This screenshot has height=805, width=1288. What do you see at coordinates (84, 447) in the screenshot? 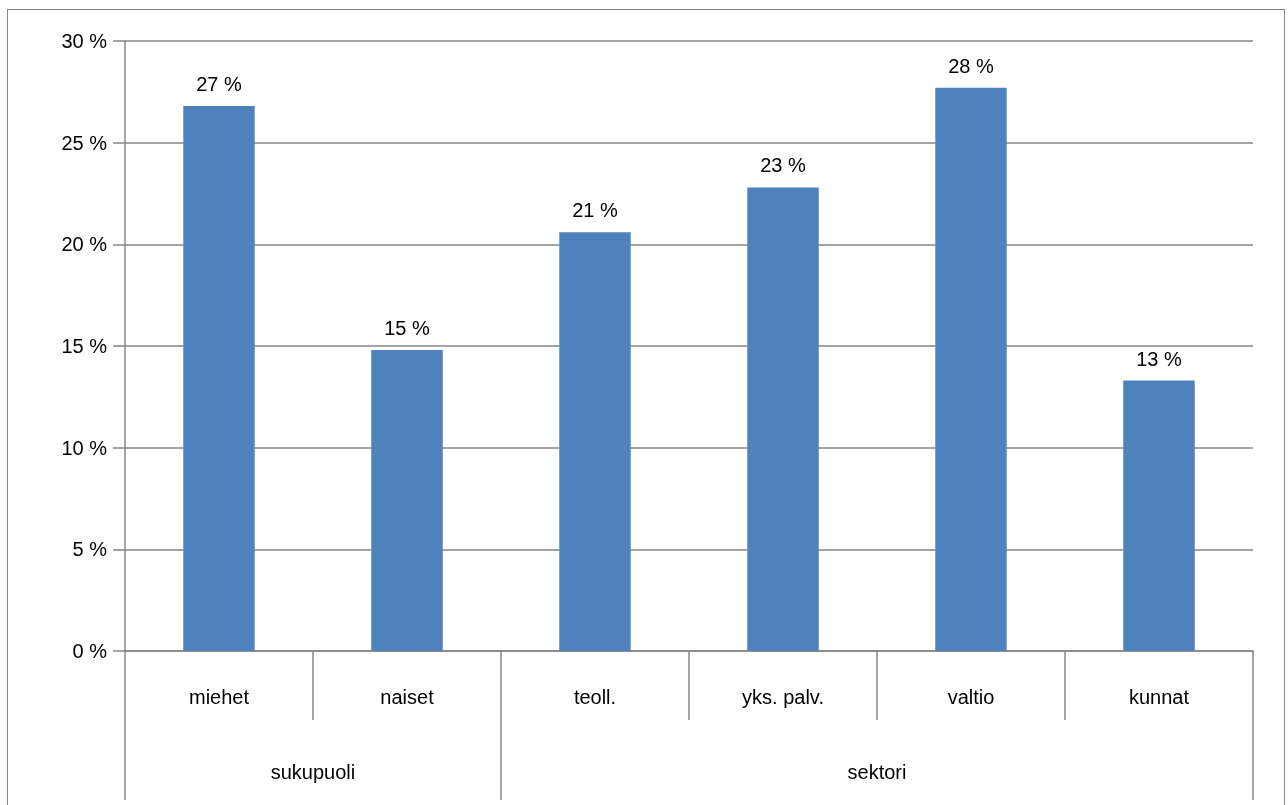
I see `y-tick-label: 10 %` at bounding box center [84, 447].